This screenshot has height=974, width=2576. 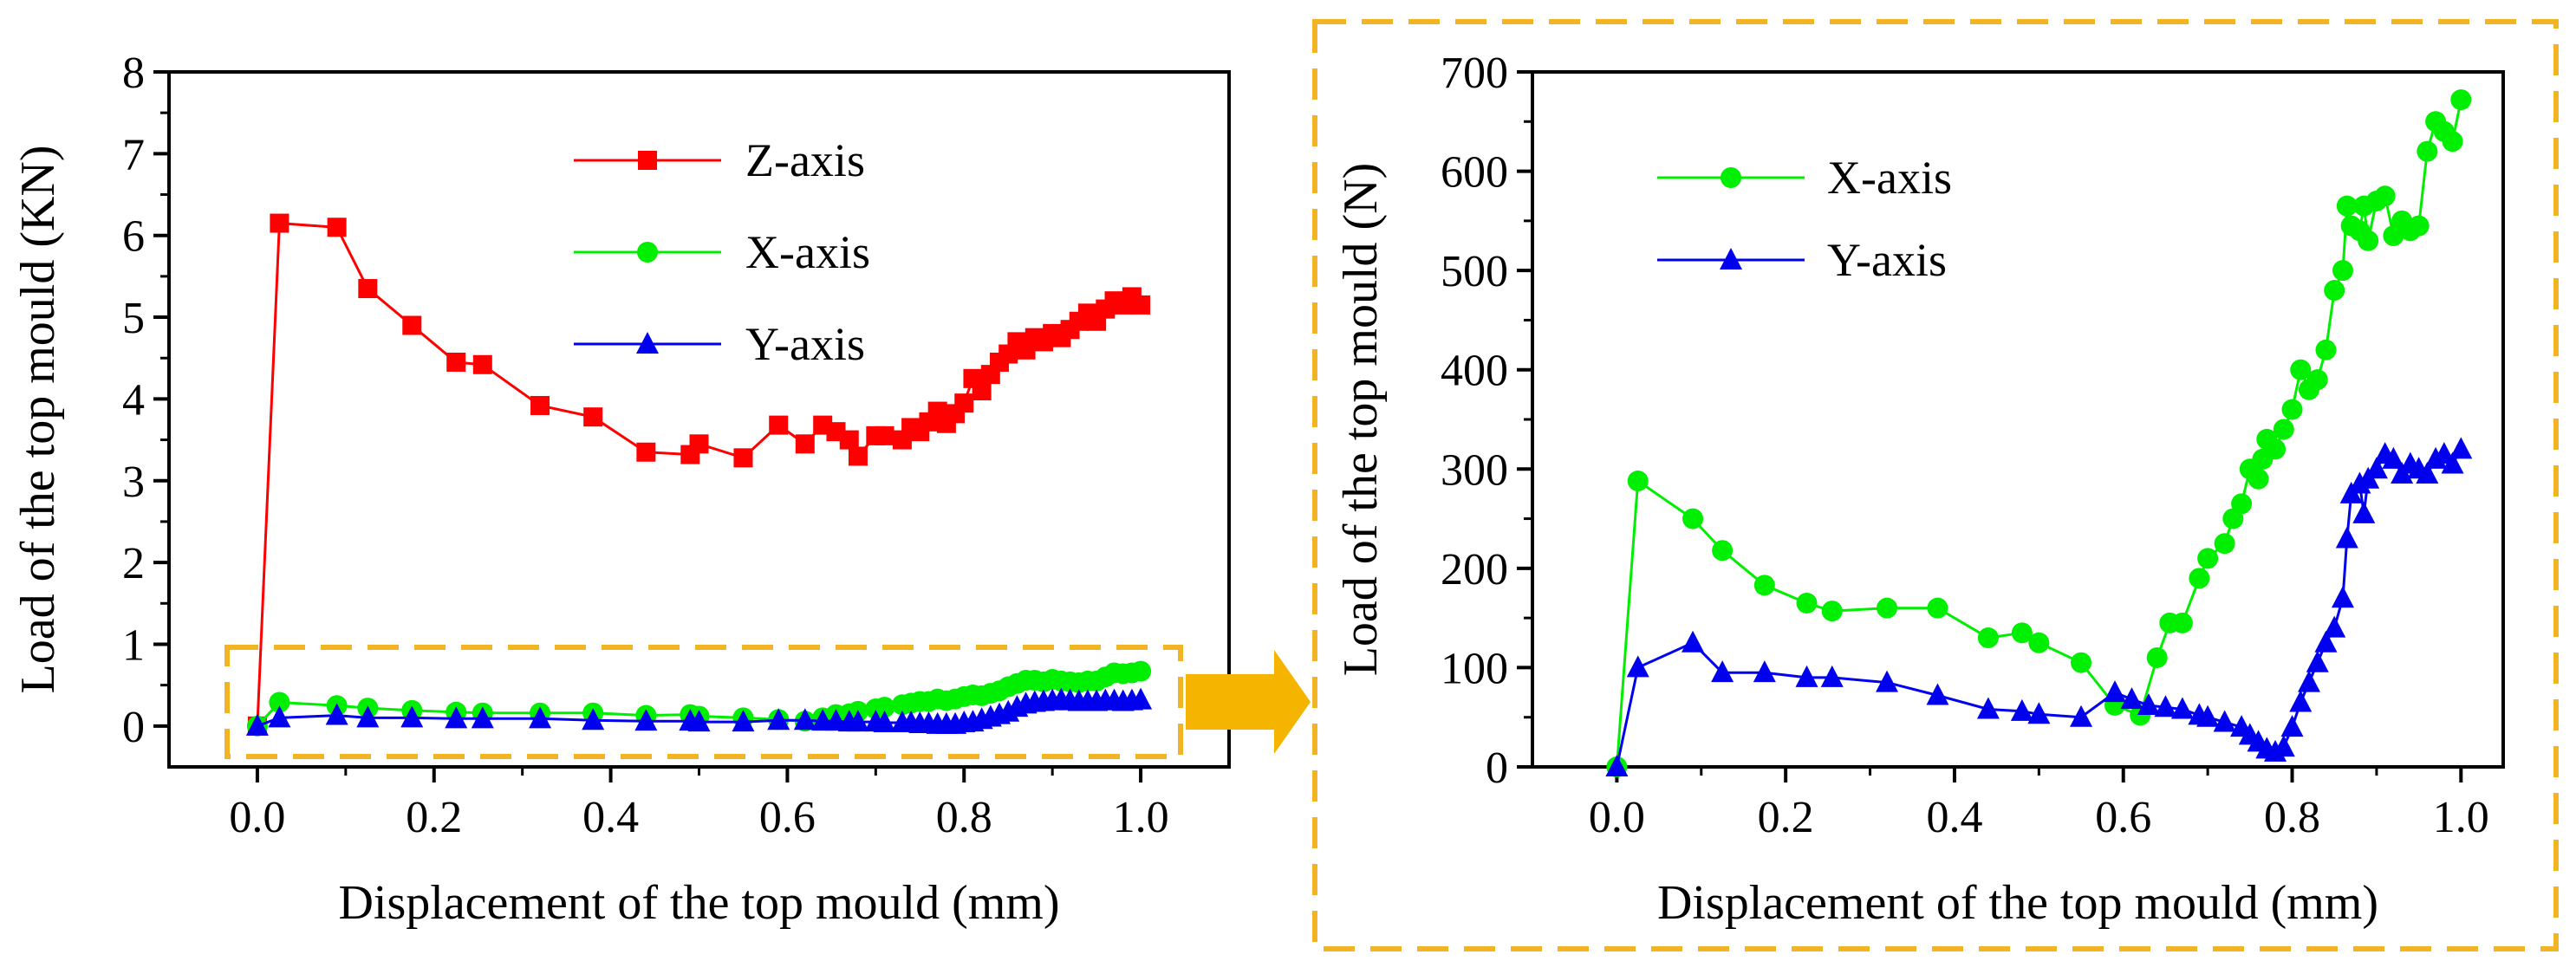 What do you see at coordinates (2017, 903) in the screenshot?
I see `chart1-x-axis-title: Displacement of the top mould (mm)` at bounding box center [2017, 903].